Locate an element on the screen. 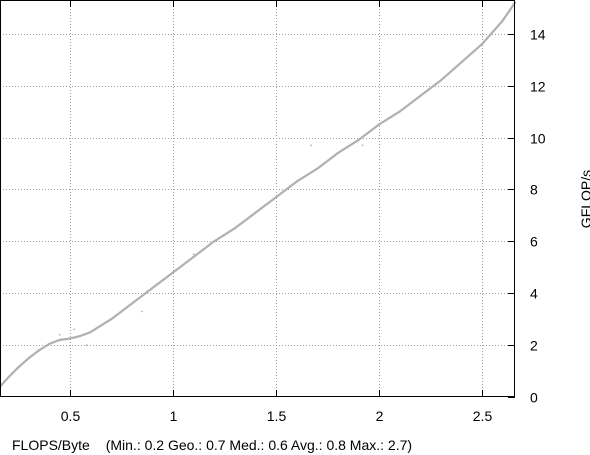 This screenshot has width=590, height=455. y-tick-label: 10 is located at coordinates (538, 139).